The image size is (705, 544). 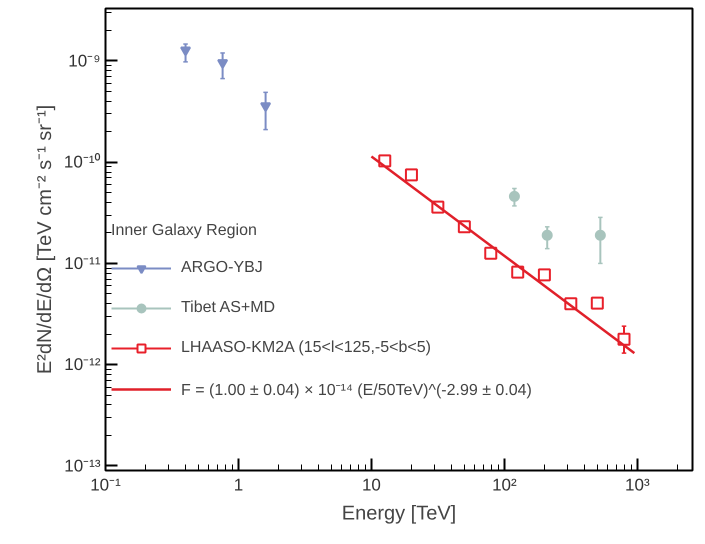 I want to click on y-tick-label: 10⁻¹¹, so click(x=82, y=263).